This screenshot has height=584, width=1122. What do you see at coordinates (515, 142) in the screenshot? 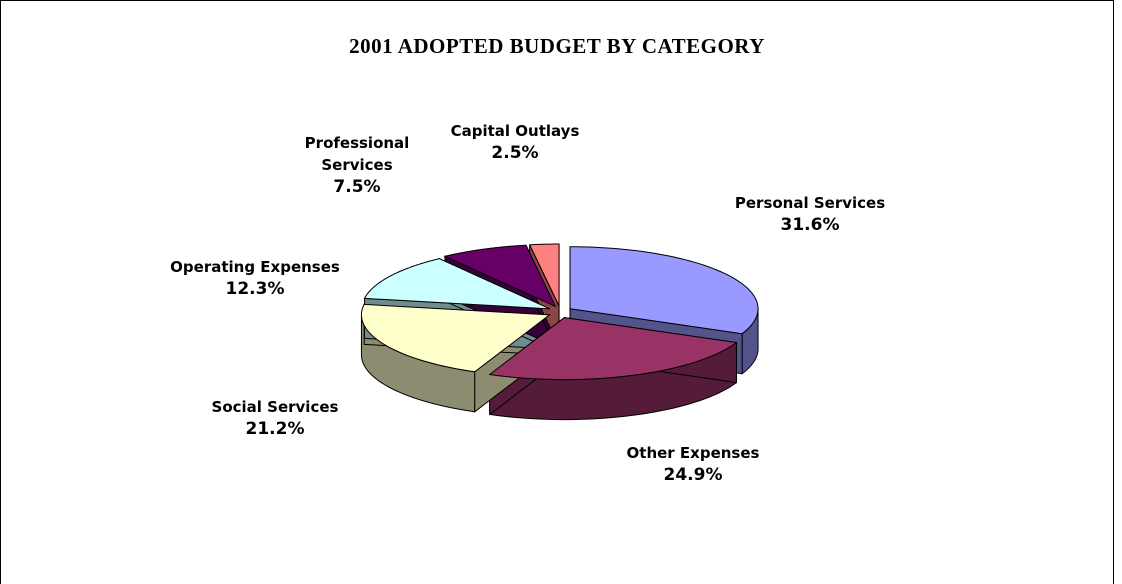
I see `slice-label: Capital Outlays 2.5%` at bounding box center [515, 142].